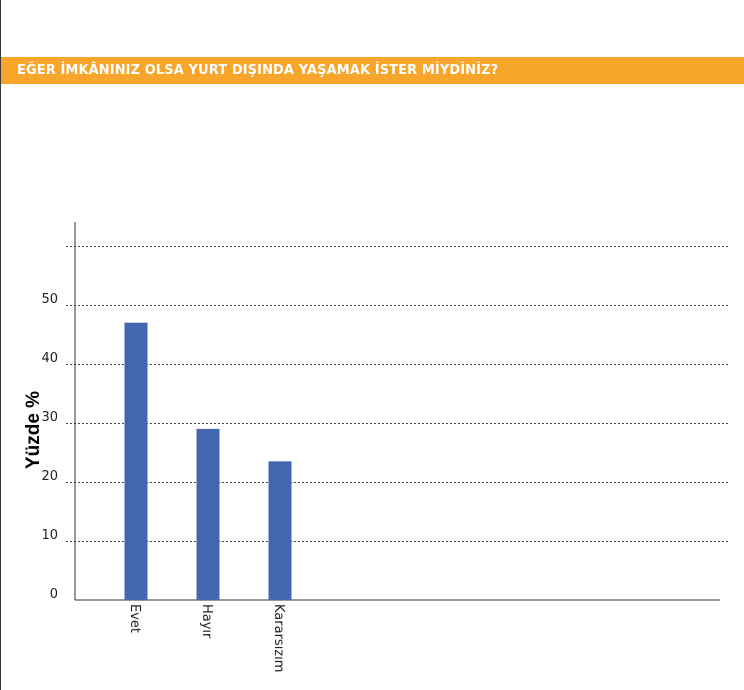  I want to click on y-tick-label: 0, so click(54, 594).